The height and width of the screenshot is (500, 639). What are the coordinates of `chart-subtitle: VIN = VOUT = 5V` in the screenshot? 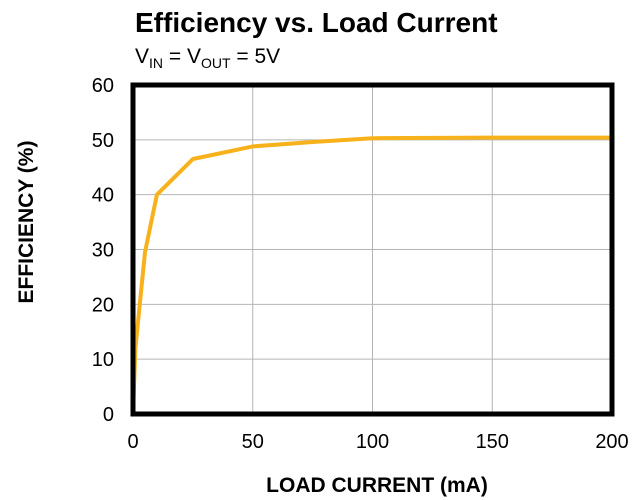 It's located at (207, 58).